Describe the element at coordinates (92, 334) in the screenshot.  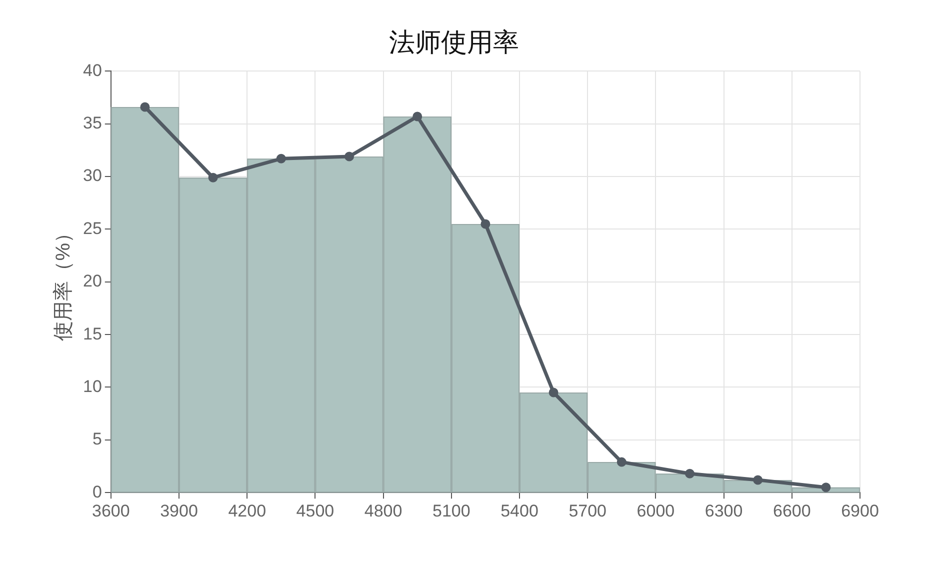
I see `y-tick-label: 15` at that location.